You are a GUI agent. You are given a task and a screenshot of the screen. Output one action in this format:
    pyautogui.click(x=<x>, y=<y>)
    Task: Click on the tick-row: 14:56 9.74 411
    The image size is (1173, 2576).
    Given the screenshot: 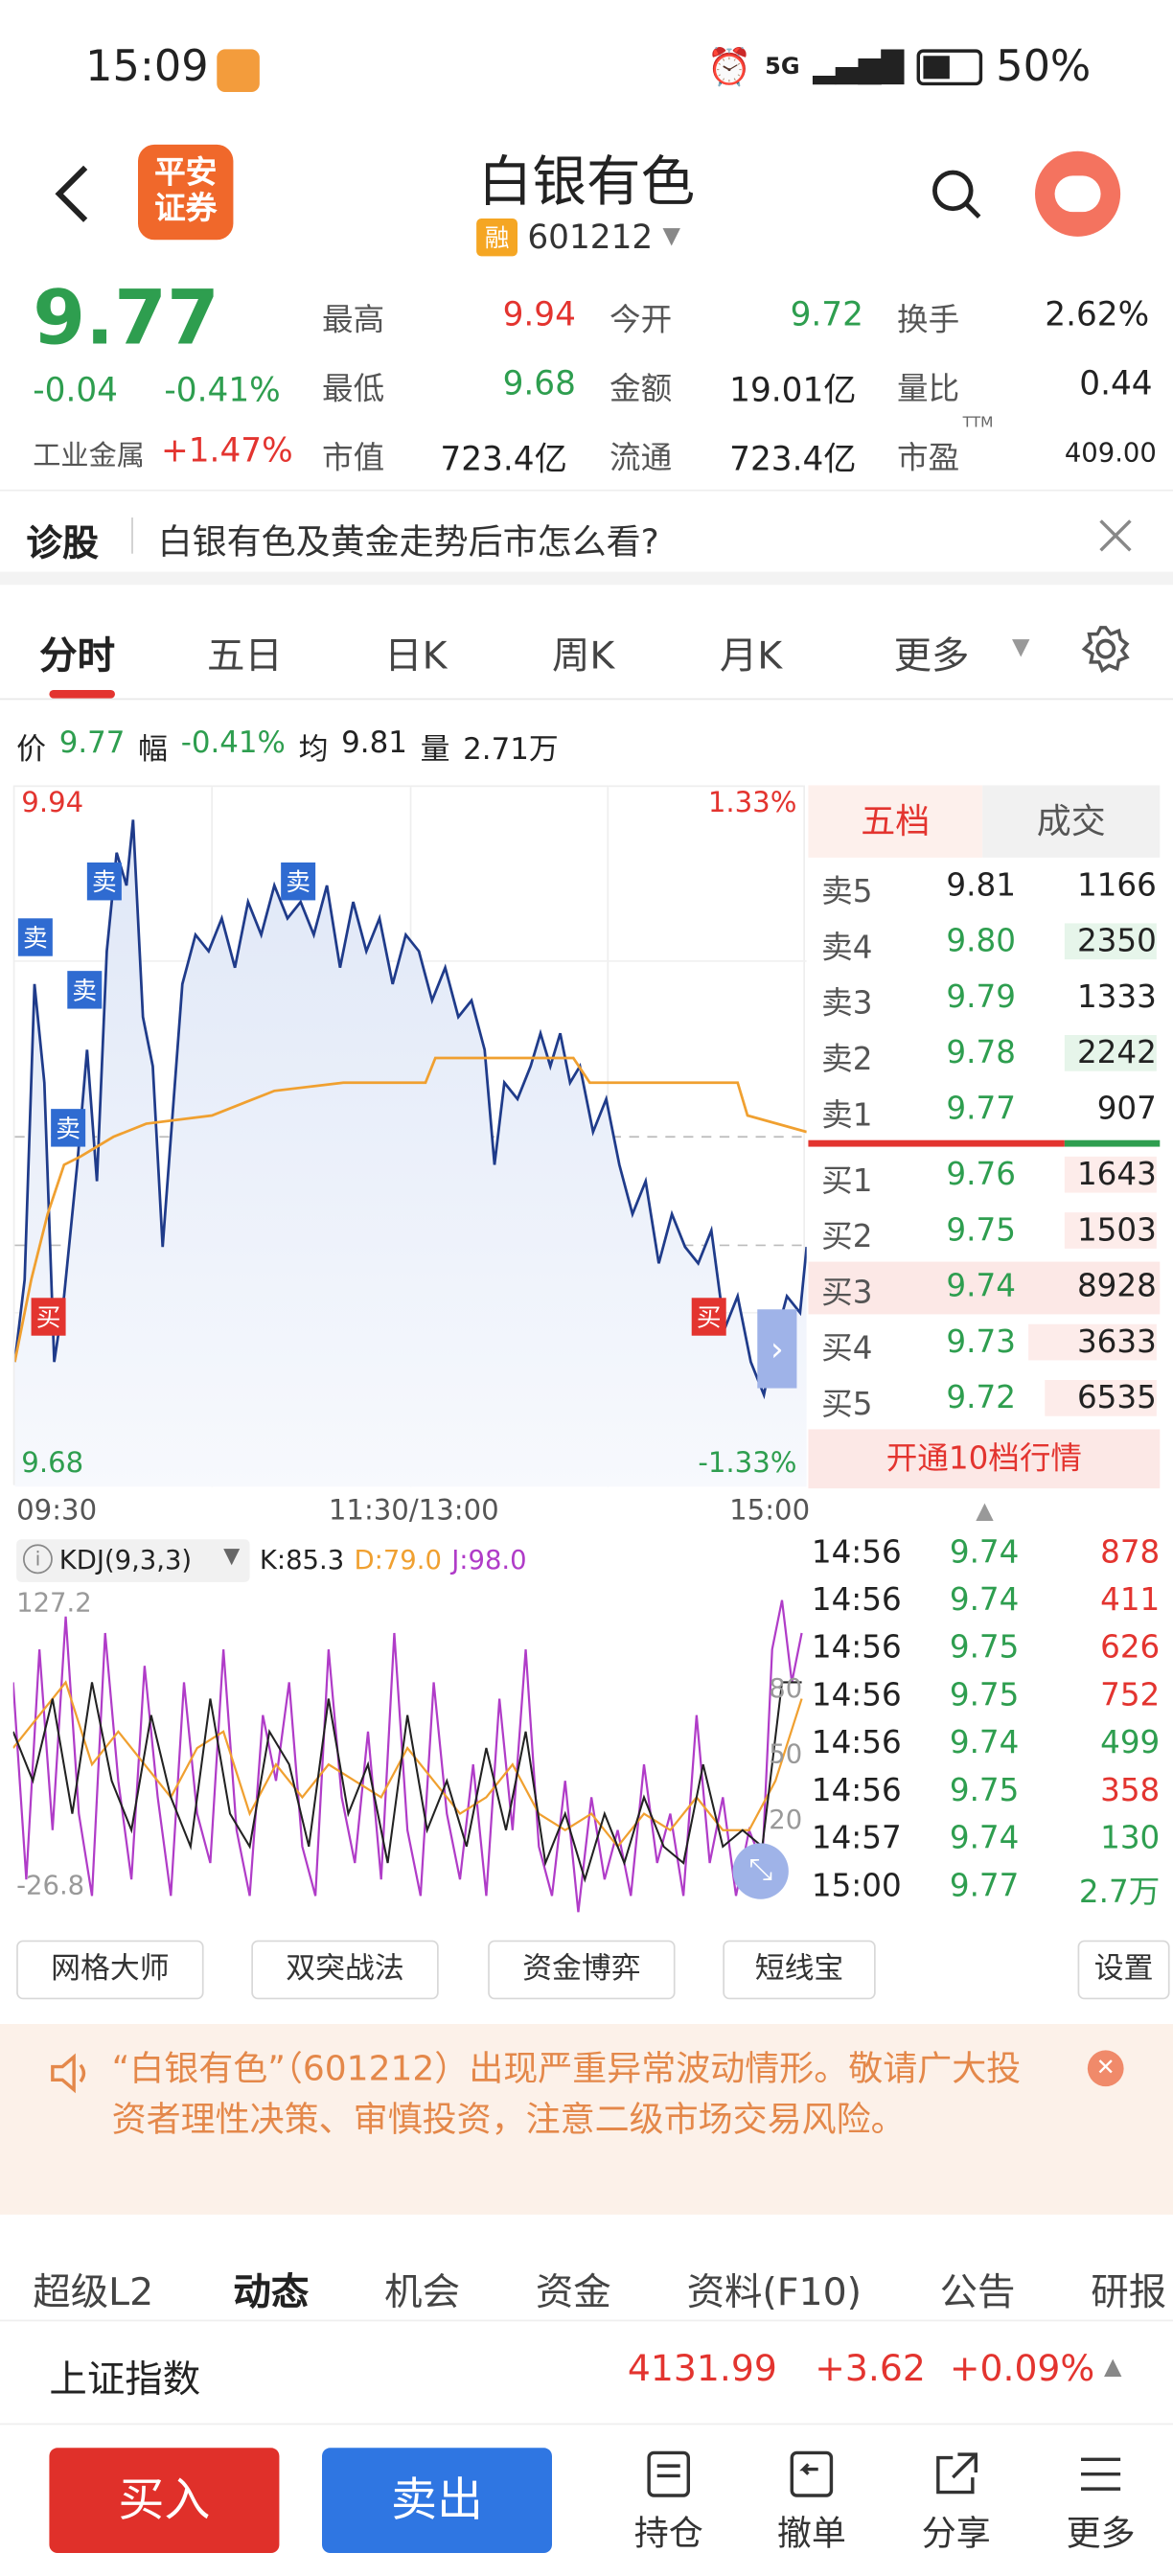 What is the action you would take?
    pyautogui.click(x=986, y=1600)
    